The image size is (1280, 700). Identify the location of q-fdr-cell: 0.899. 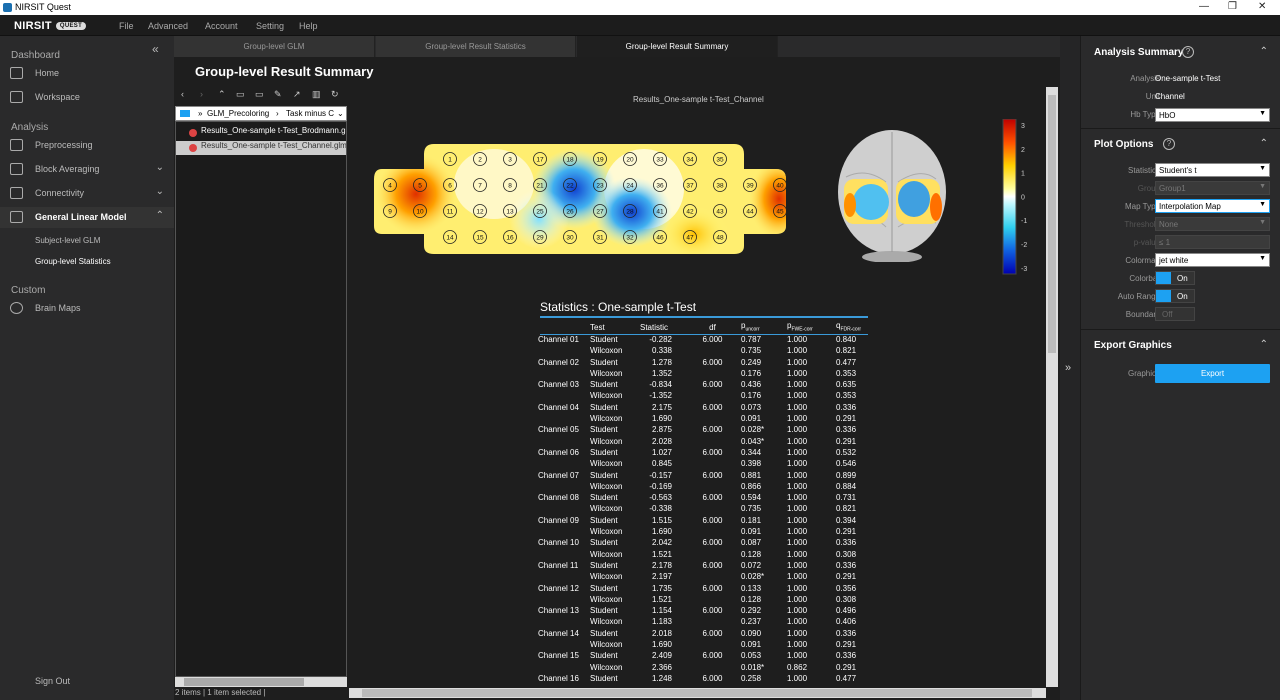
(846, 475).